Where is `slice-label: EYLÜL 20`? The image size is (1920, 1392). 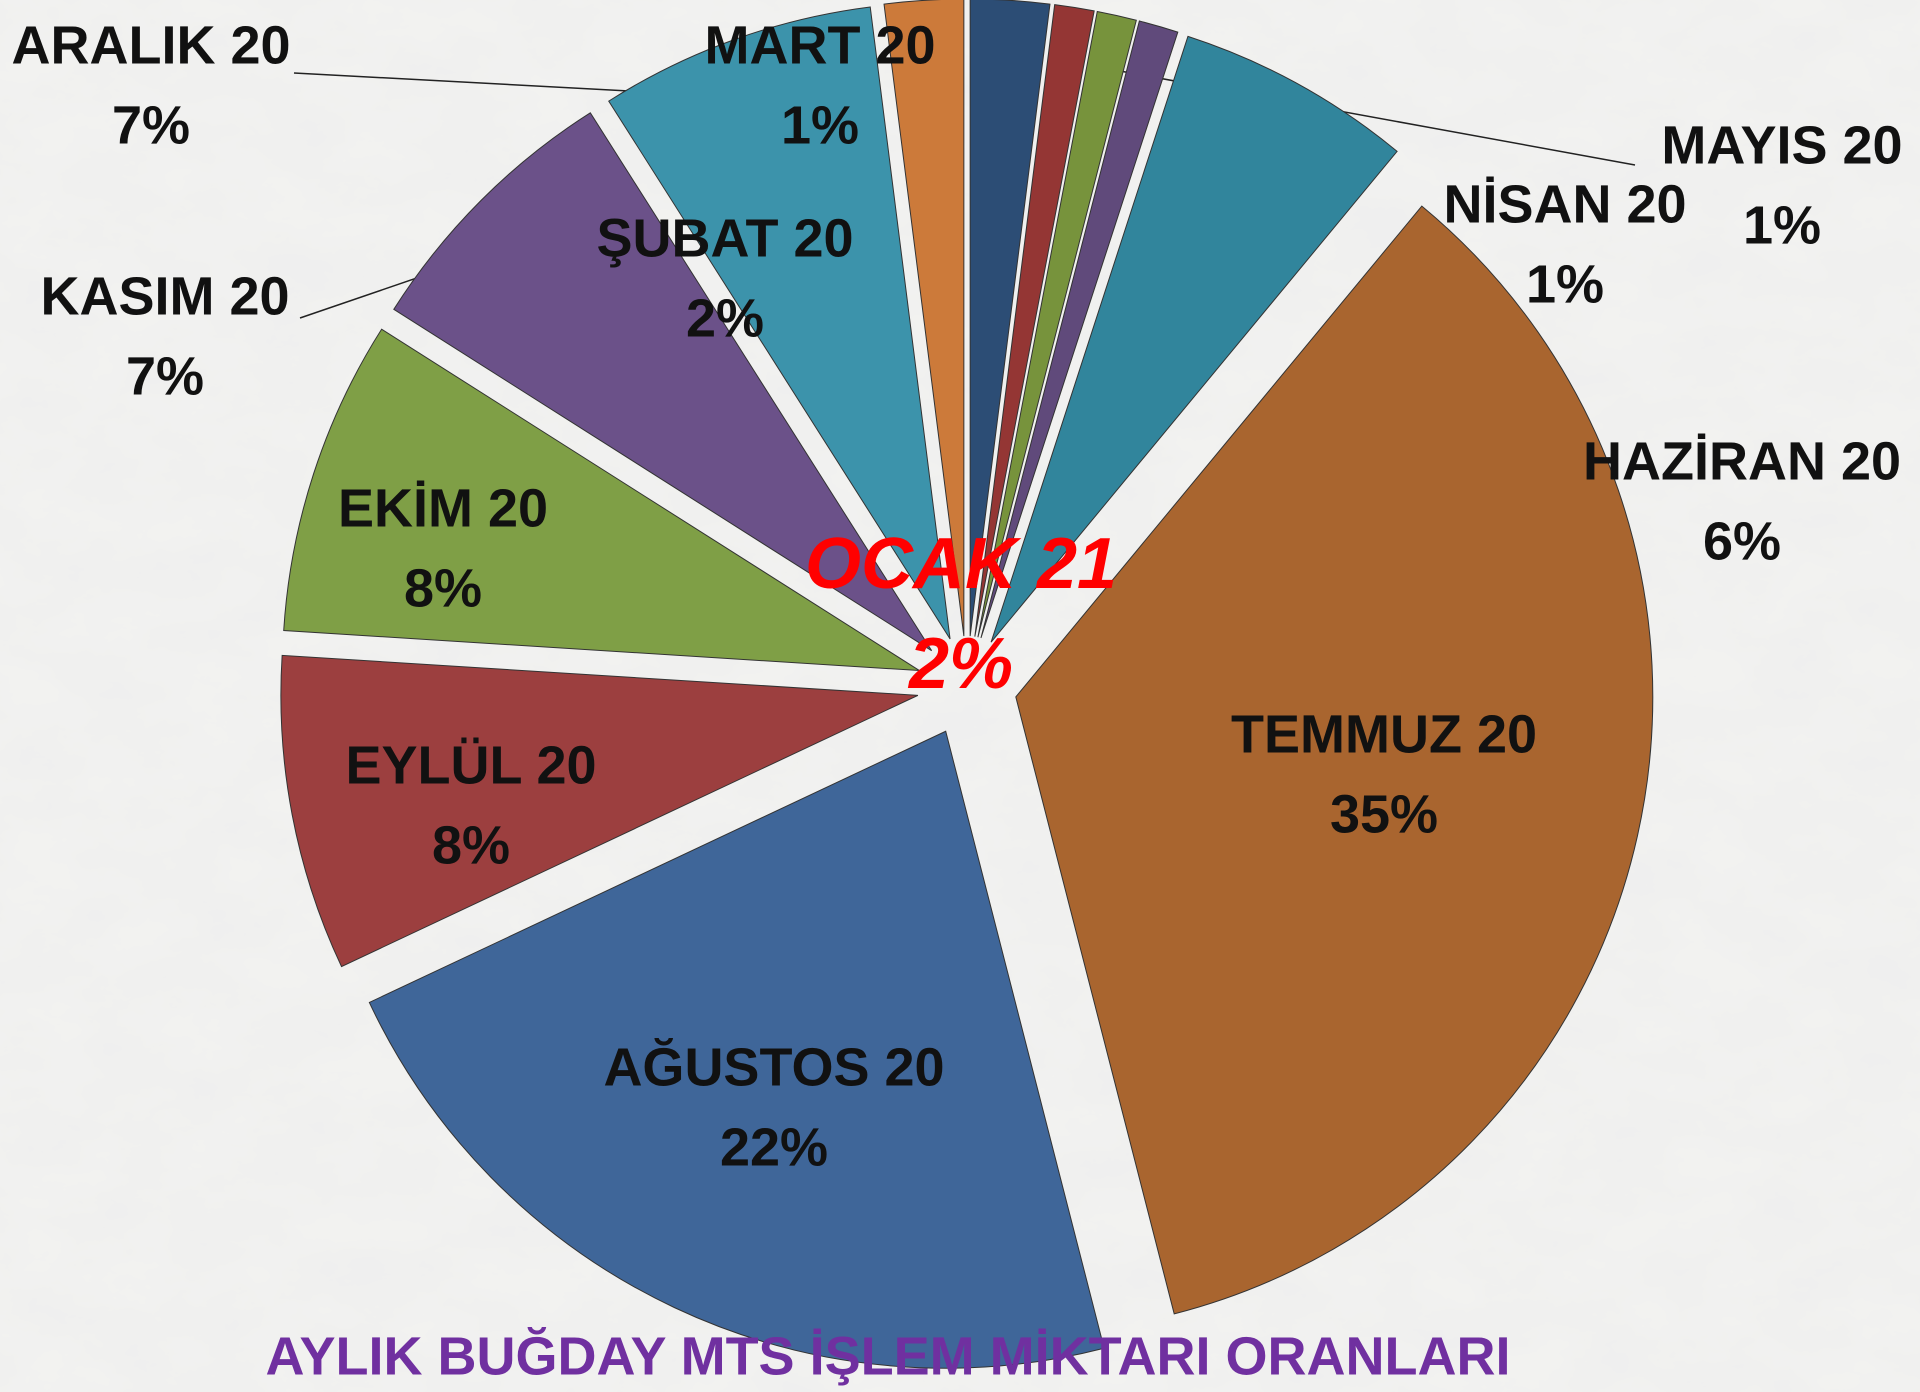
slice-label: EYLÜL 20 is located at coordinates (470, 765).